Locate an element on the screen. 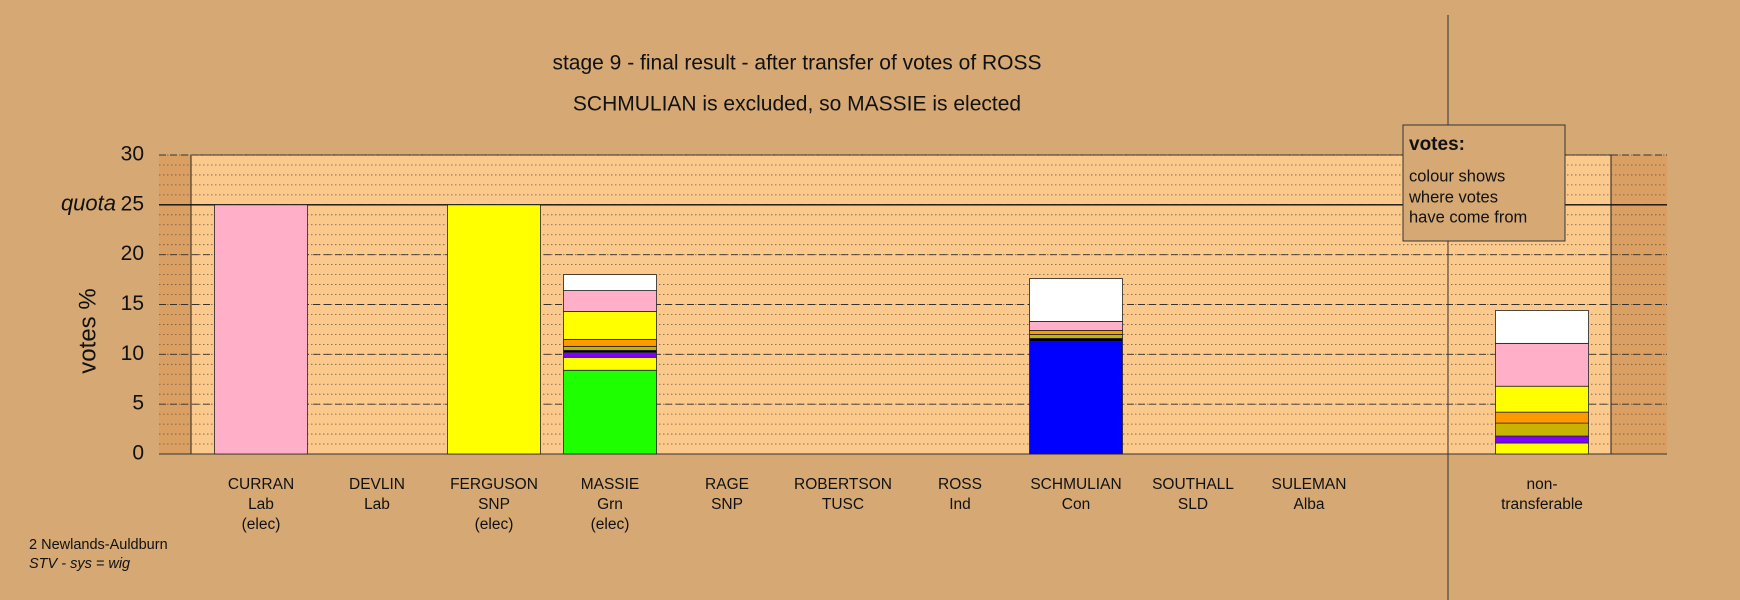 This screenshot has height=600, width=1740. y-tick-label: 10 is located at coordinates (132, 353).